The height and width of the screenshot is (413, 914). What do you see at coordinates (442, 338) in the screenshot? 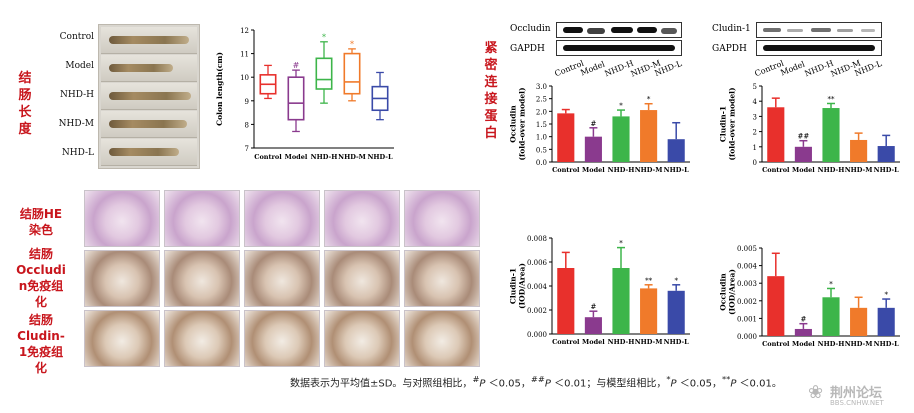
I see `histo-cludin-nhd-l` at bounding box center [442, 338].